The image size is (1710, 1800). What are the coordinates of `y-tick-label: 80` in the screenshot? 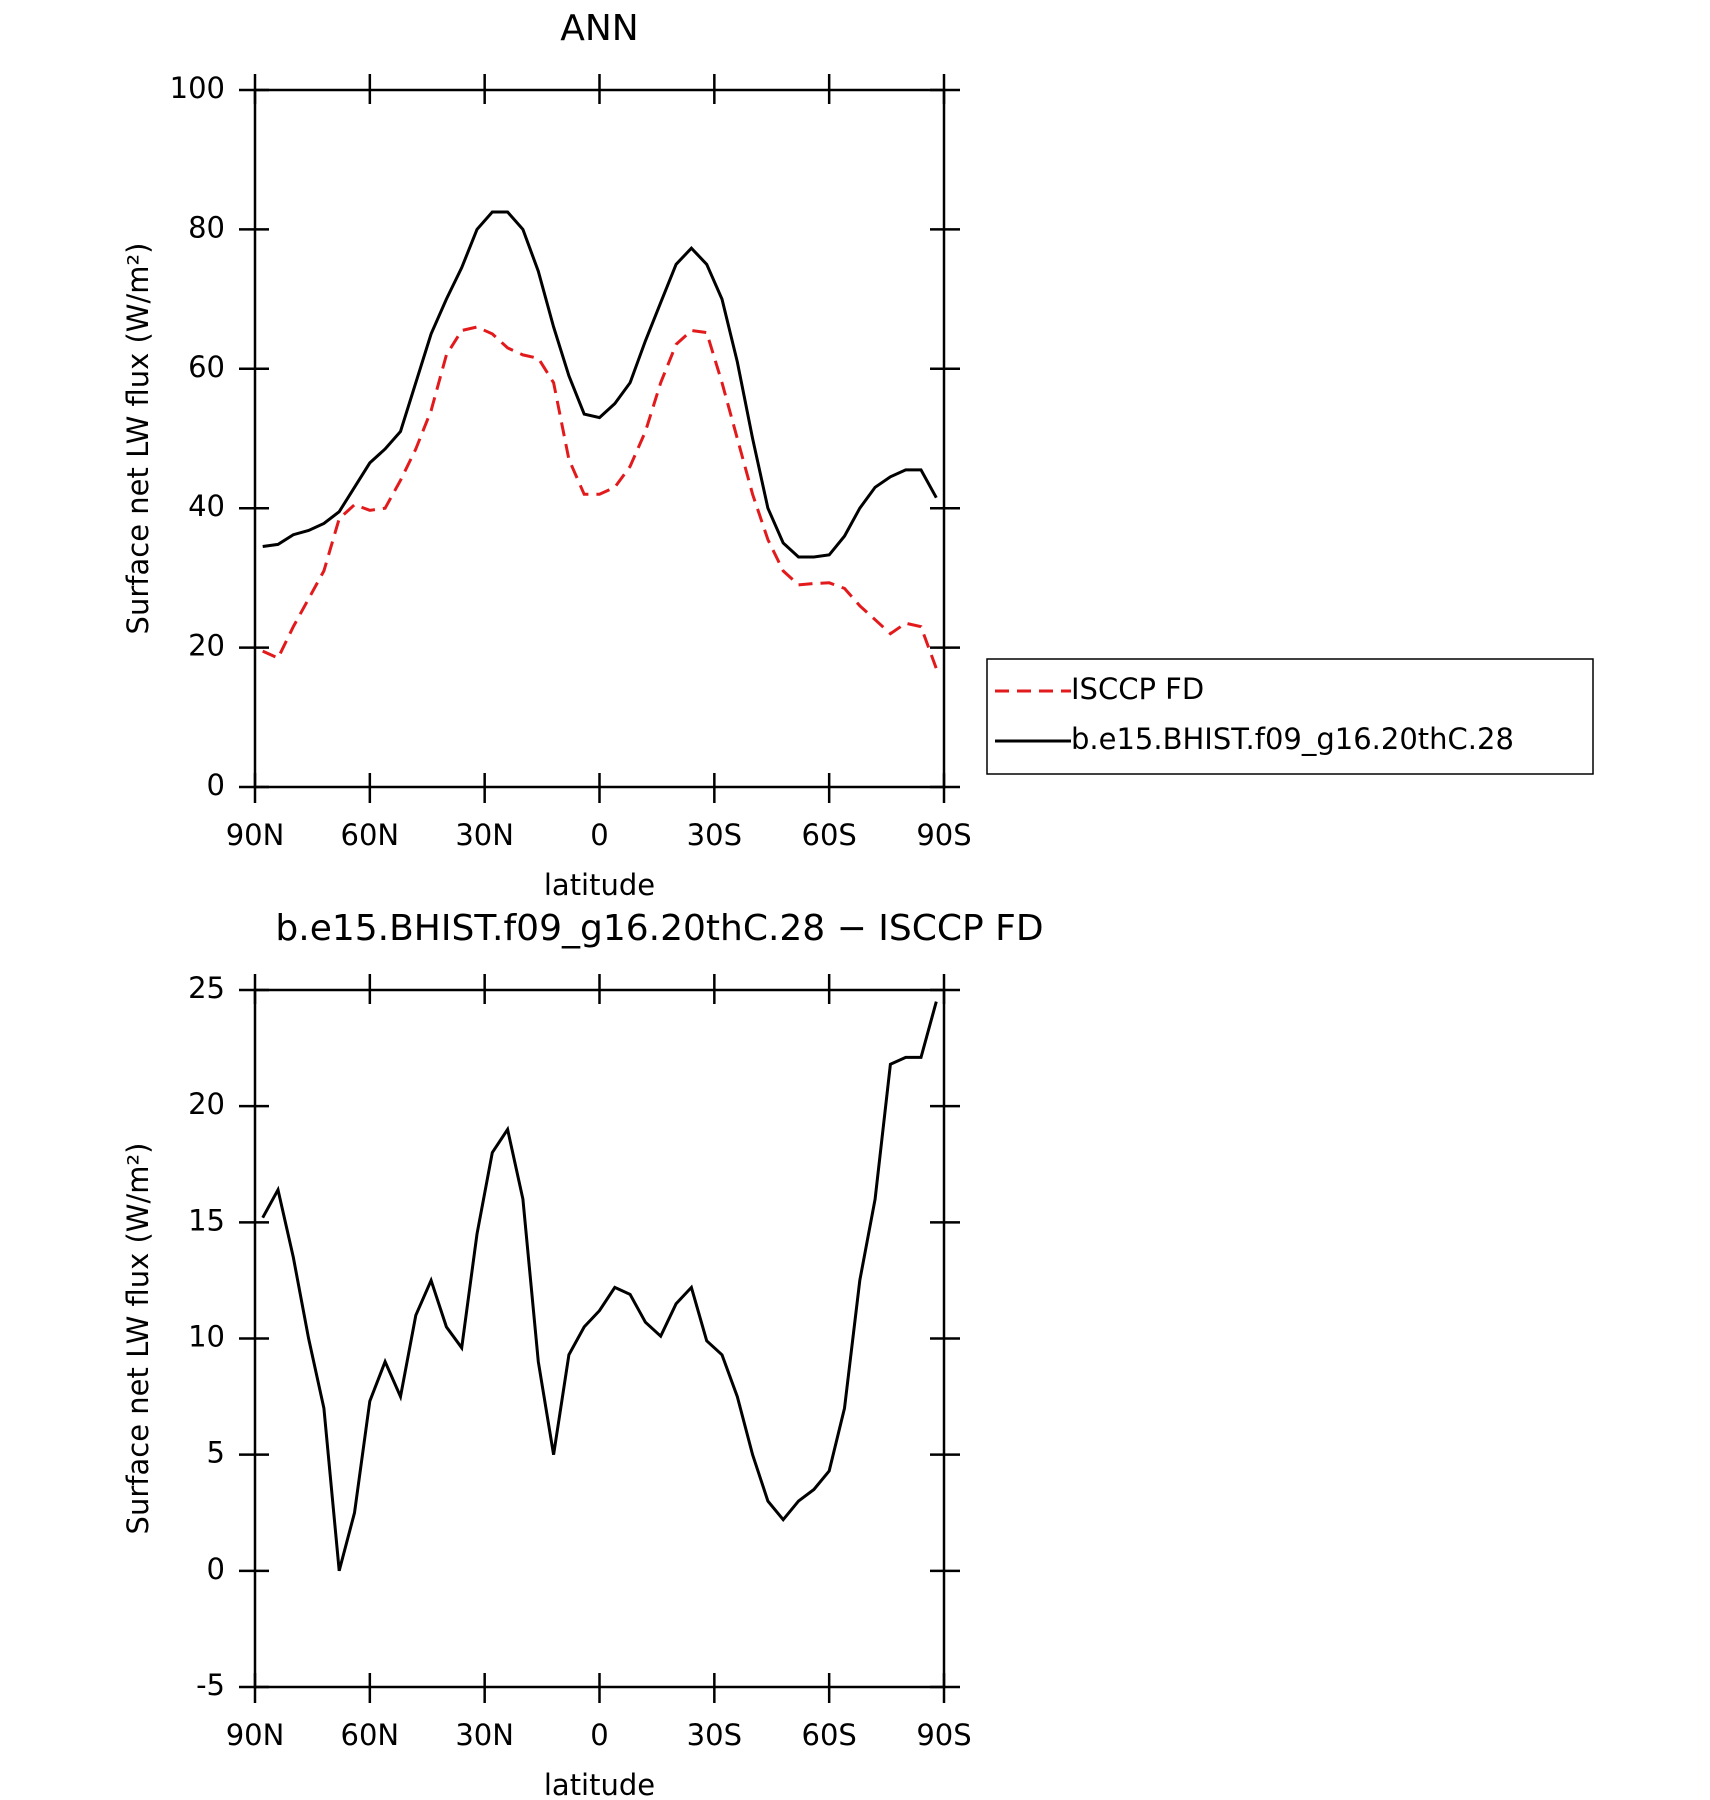 It's located at (206, 227).